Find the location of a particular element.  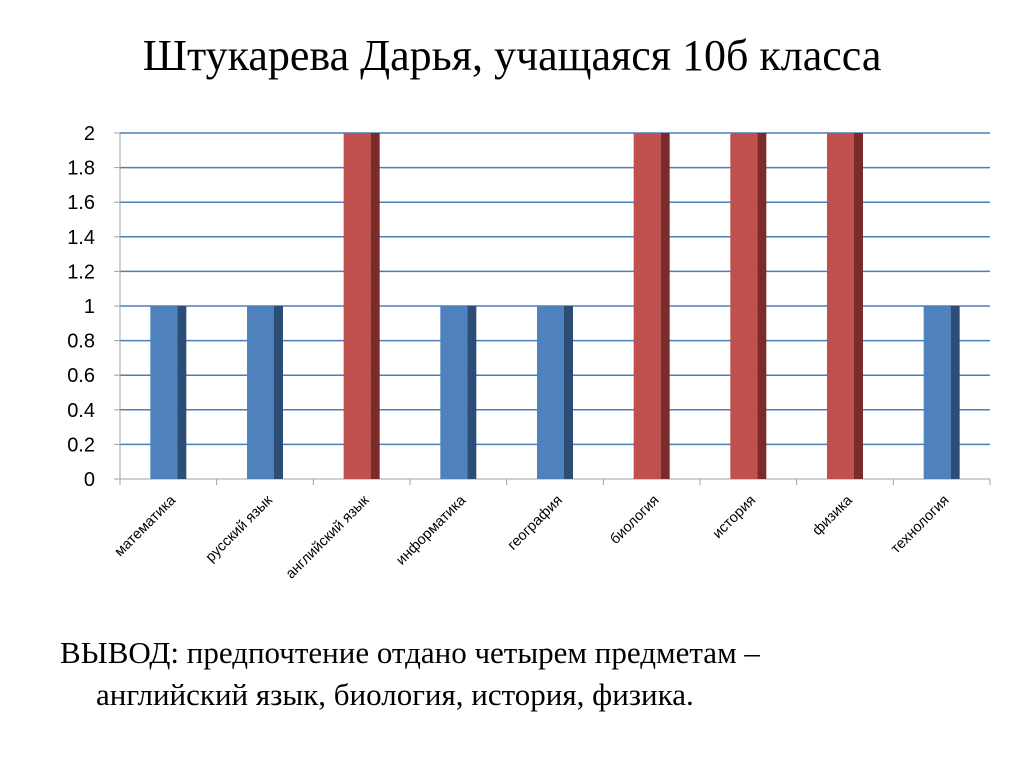

y-tick-label: 1.4 is located at coordinates (81, 238).